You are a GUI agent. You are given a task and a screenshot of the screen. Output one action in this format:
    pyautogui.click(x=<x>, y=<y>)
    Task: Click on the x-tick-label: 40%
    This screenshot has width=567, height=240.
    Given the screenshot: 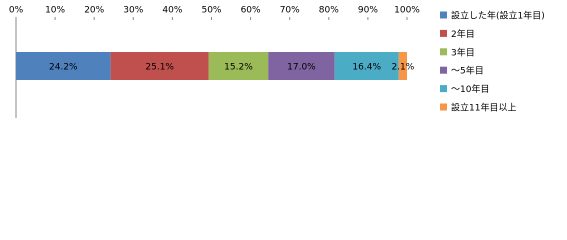 What is the action you would take?
    pyautogui.click(x=172, y=11)
    